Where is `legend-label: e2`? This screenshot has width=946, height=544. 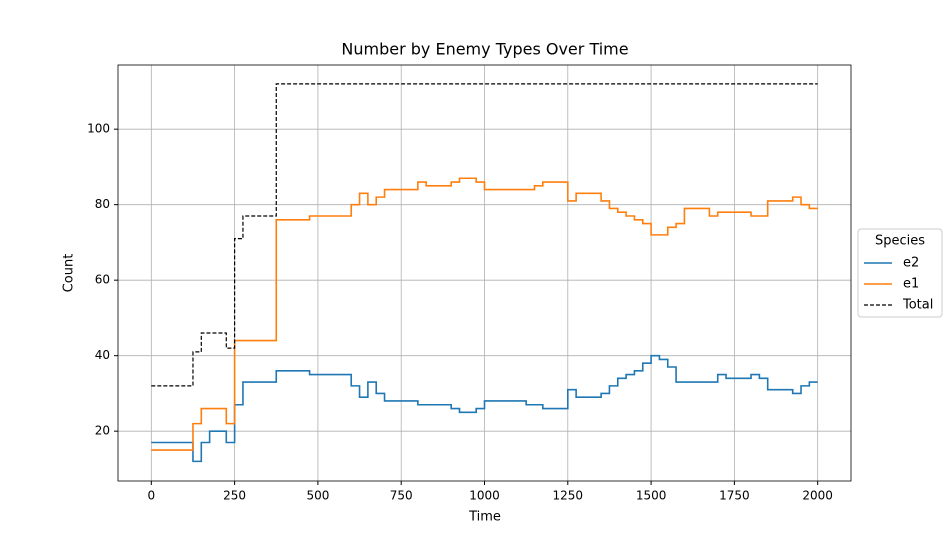
legend-label: e2 is located at coordinates (911, 263).